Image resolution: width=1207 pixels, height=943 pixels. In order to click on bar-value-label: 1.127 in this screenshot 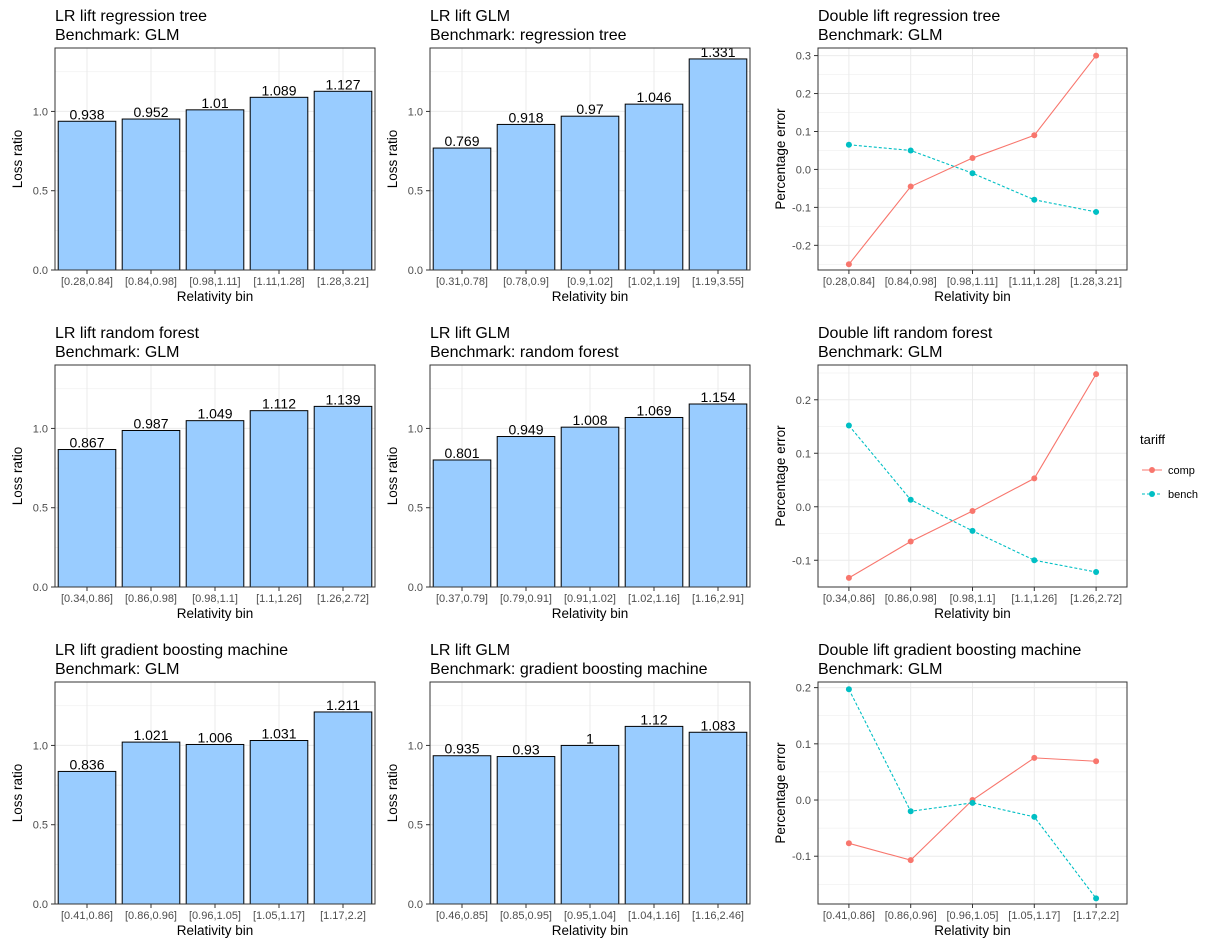, I will do `click(342, 84)`.